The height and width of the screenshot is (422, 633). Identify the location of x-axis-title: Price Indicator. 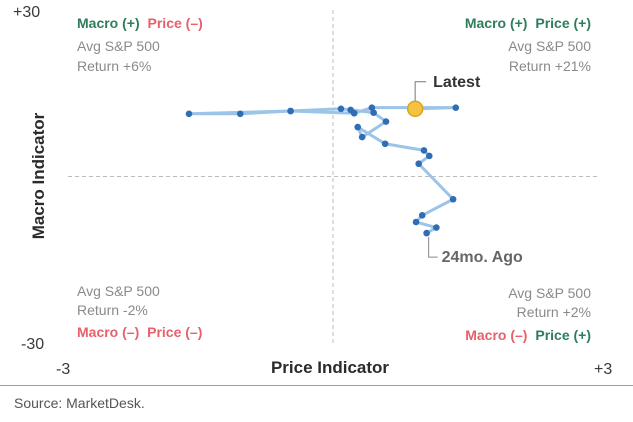
(330, 367).